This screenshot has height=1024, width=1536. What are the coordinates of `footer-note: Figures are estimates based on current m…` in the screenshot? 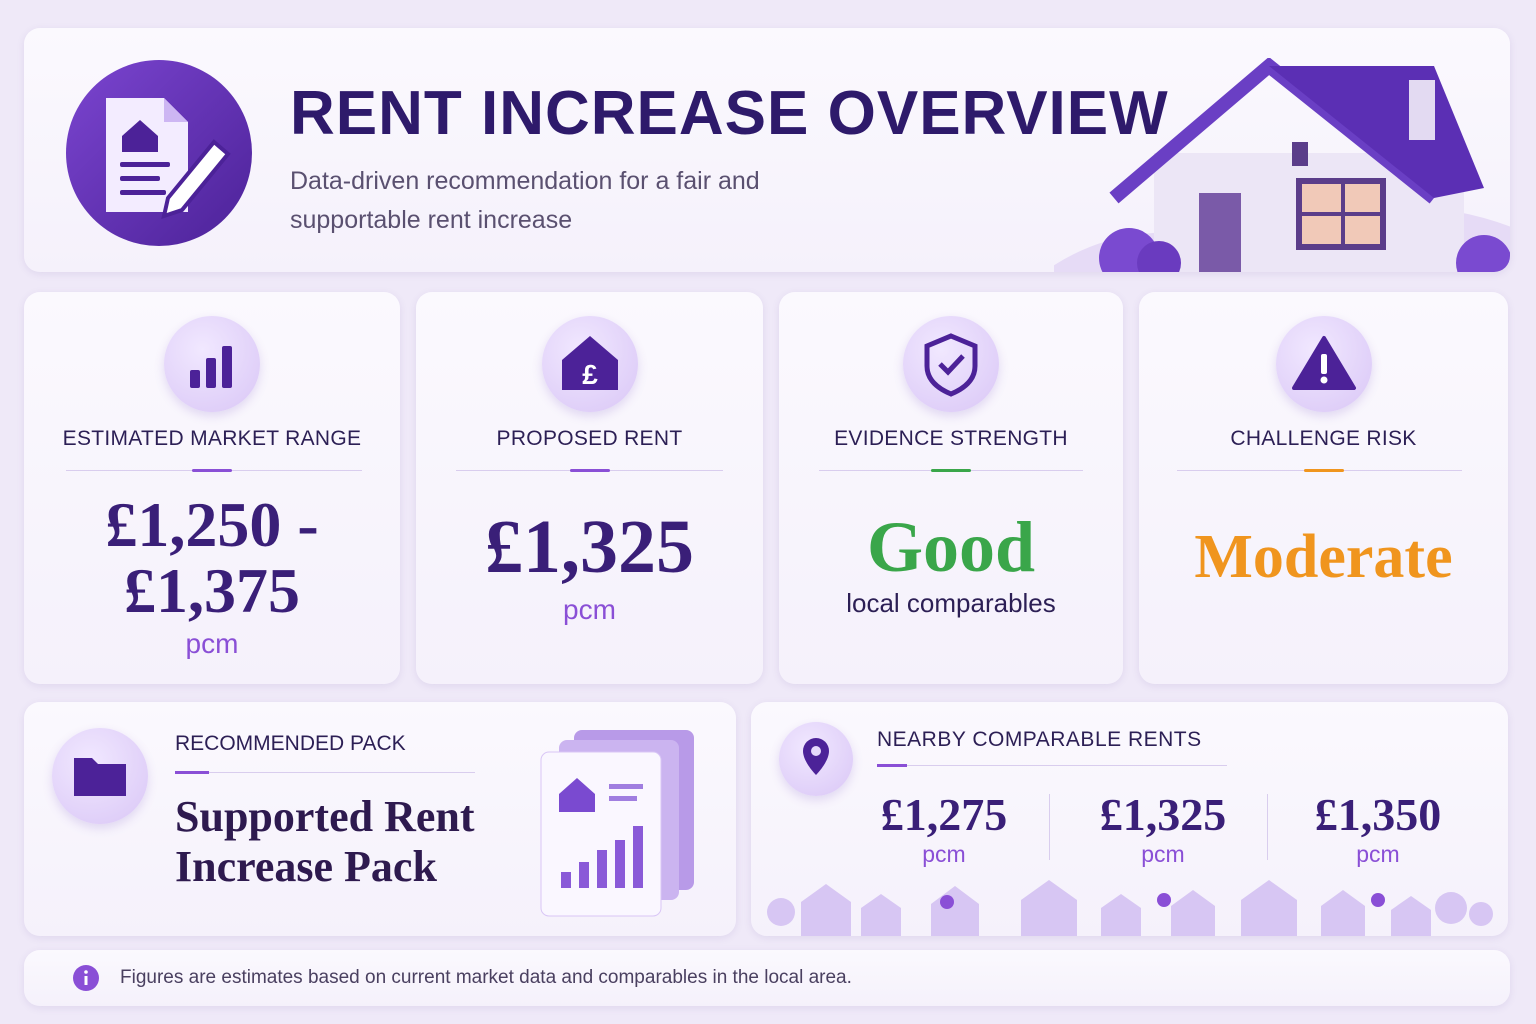 It's located at (486, 977).